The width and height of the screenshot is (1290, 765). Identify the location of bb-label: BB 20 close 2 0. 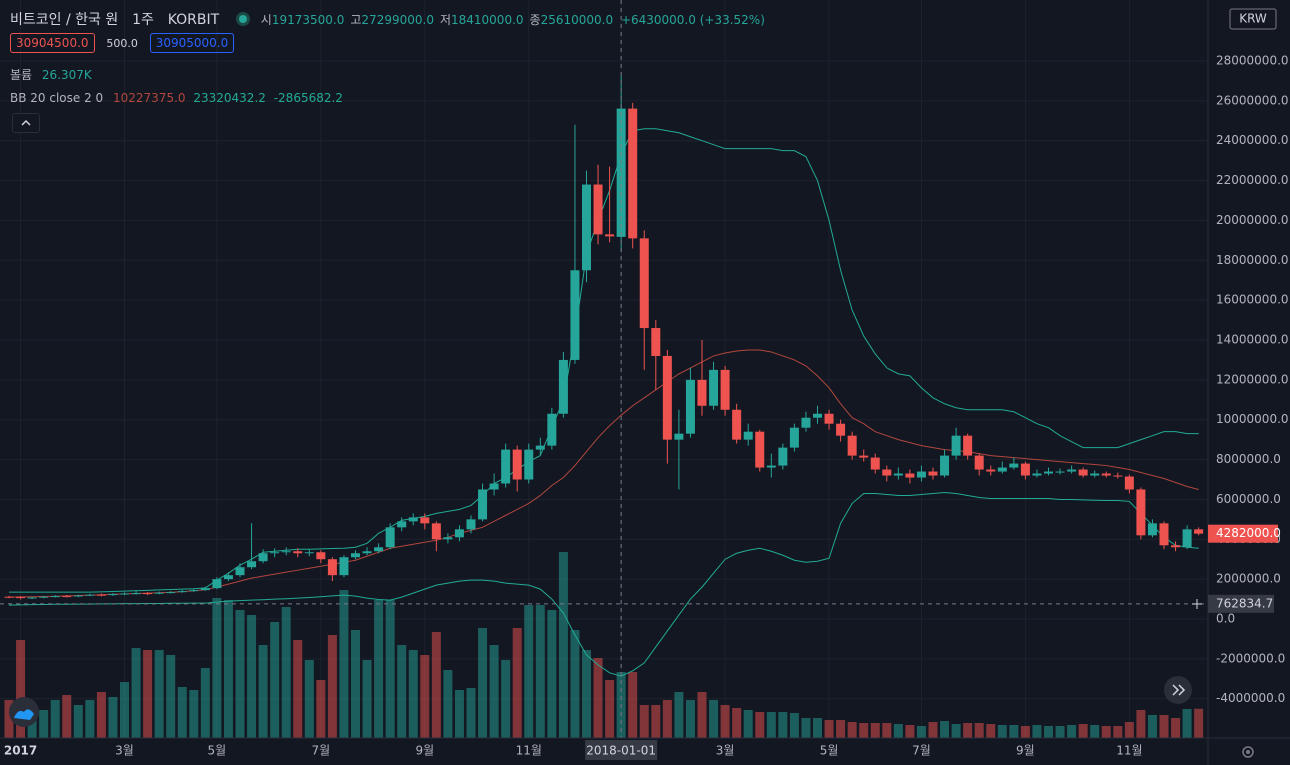
(57, 98).